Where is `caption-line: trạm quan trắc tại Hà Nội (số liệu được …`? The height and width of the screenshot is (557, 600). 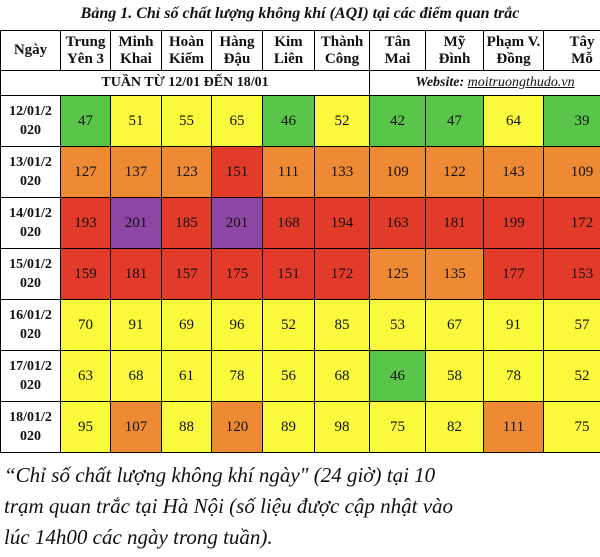
caption-line: trạm quan trắc tại Hà Nội (số liệu được … is located at coordinates (229, 506).